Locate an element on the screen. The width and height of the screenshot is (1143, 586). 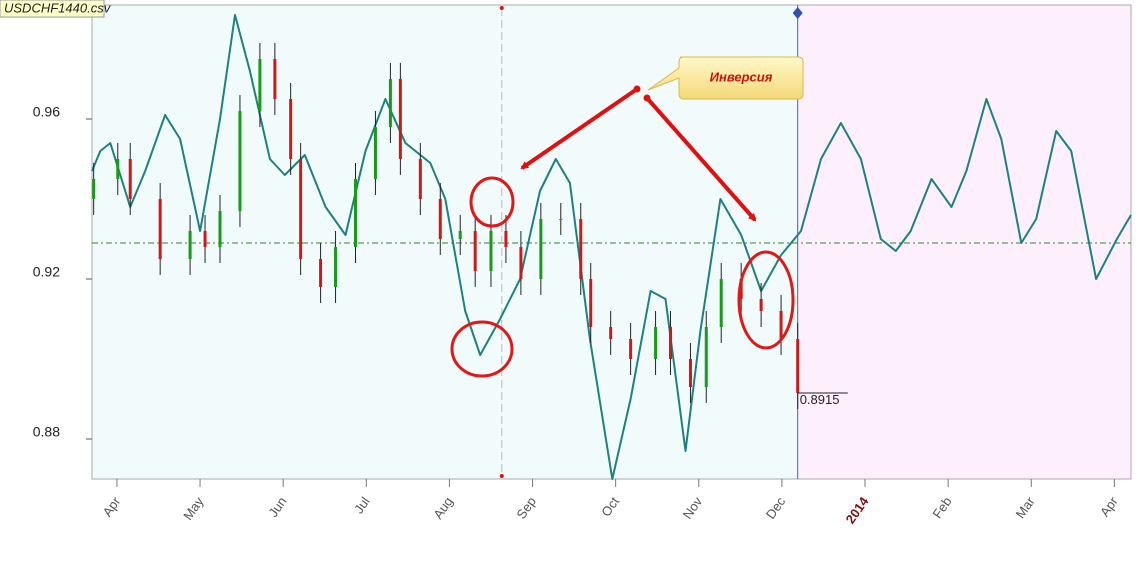
callout is located at coordinates (725, 78).